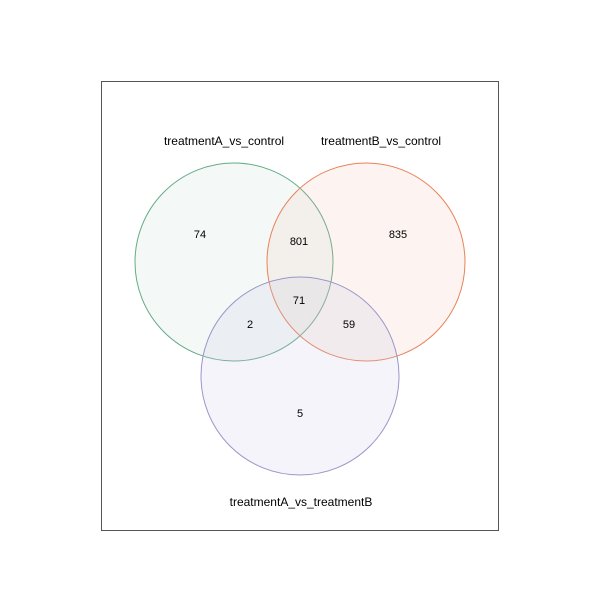 The image size is (600, 600). Describe the element at coordinates (250, 325) in the screenshot. I see `count-treatmentA-vs-control-and-treatmentA-vs-treatmentB: 2` at that location.